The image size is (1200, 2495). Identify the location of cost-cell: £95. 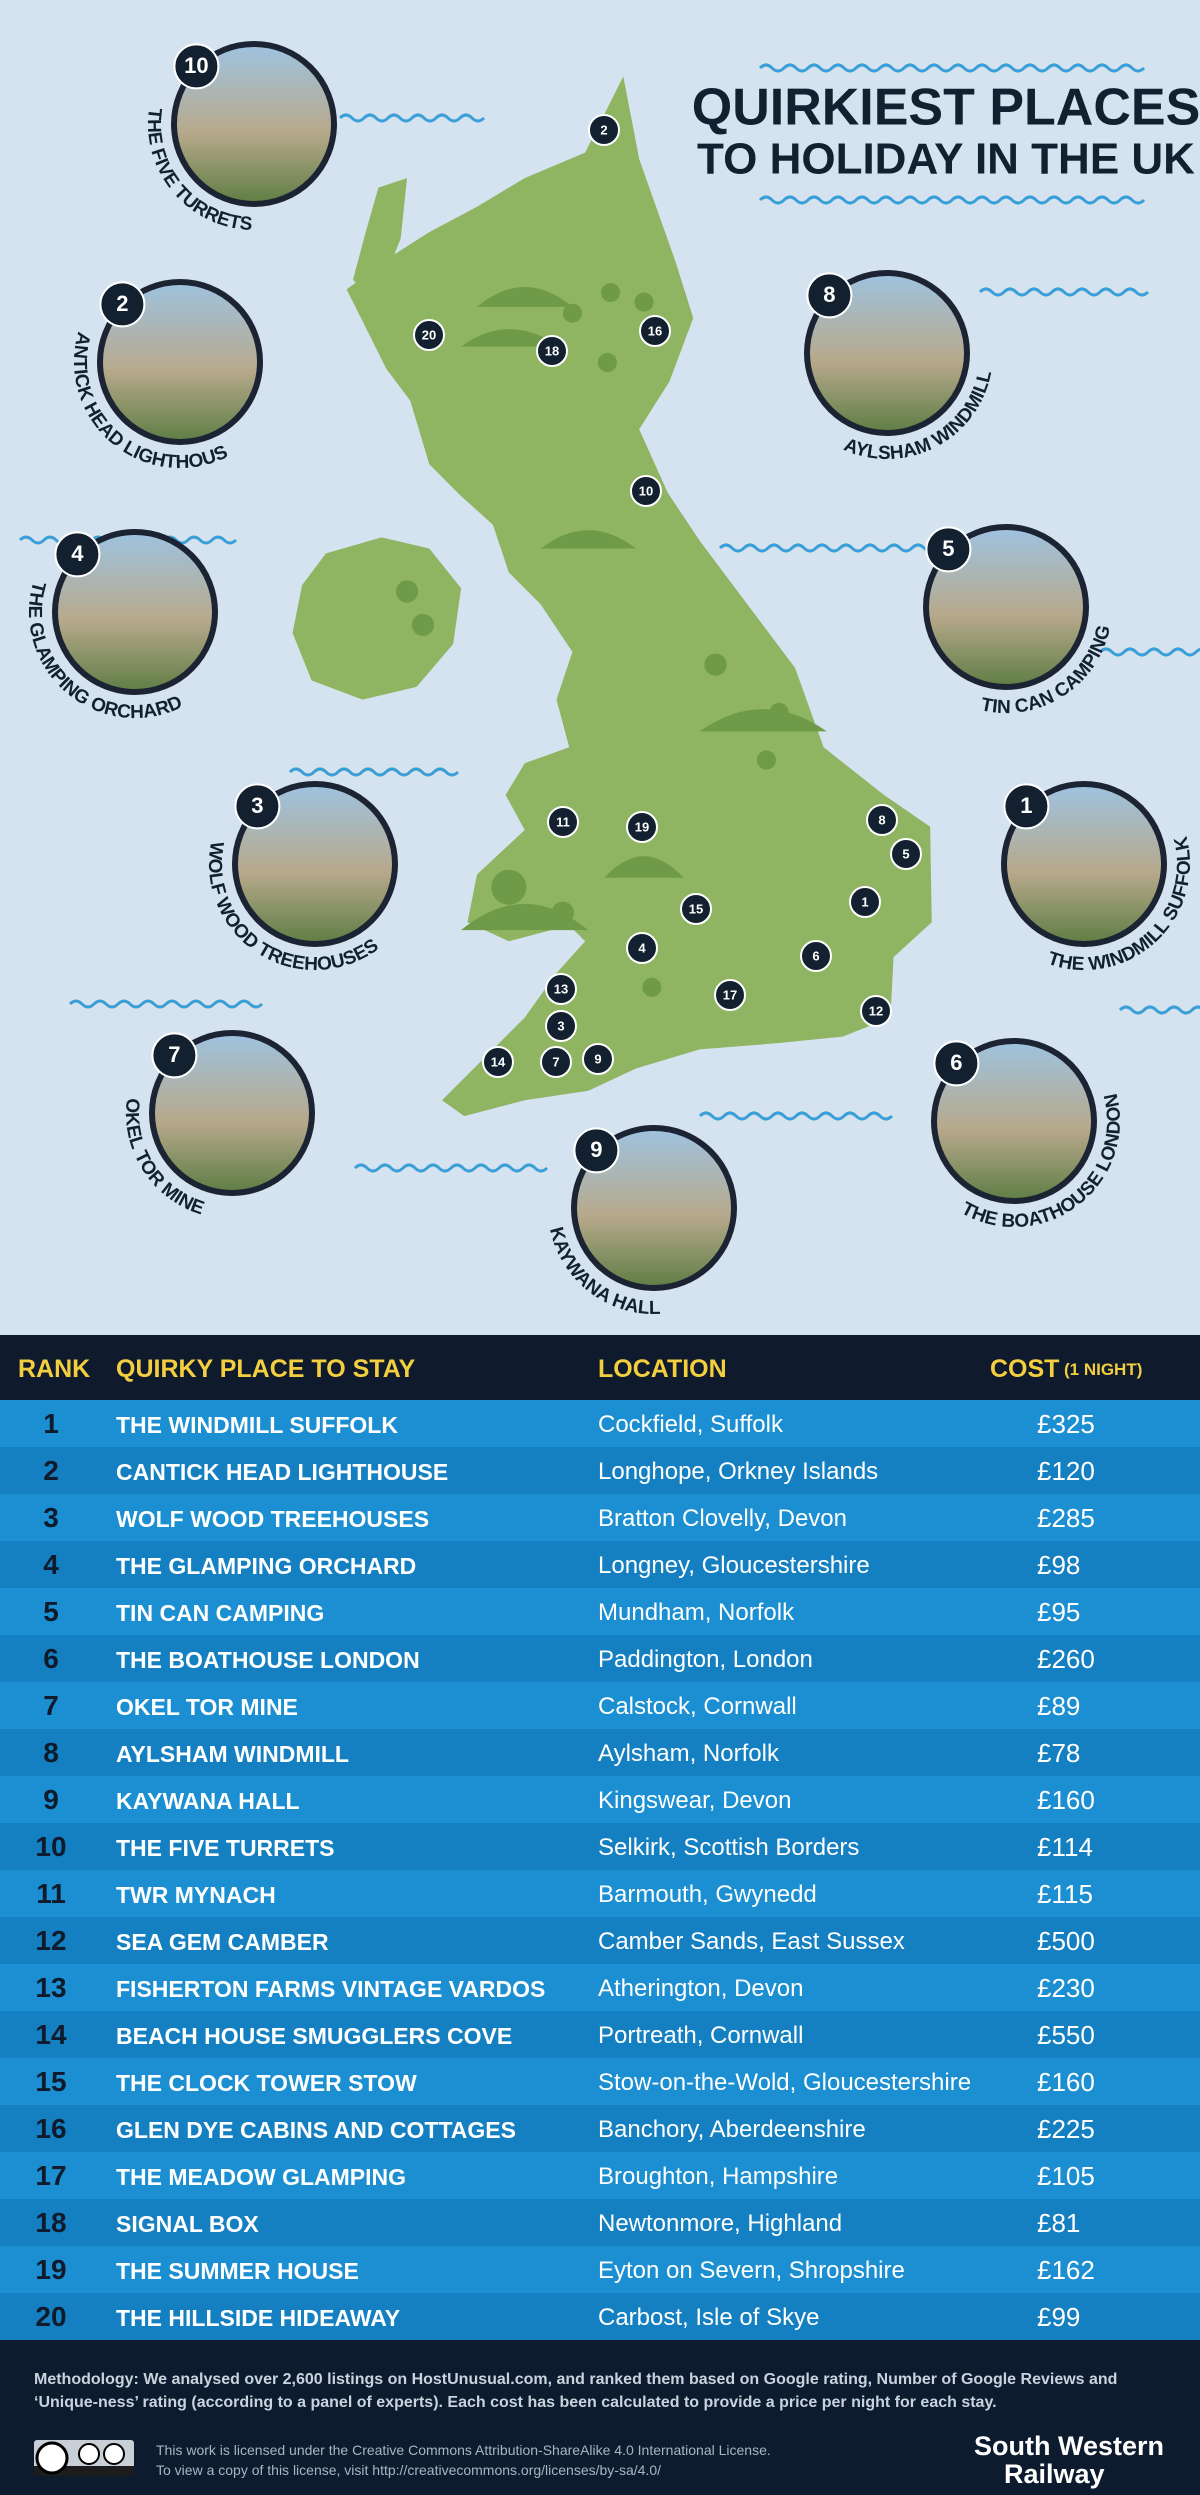
(1059, 1612).